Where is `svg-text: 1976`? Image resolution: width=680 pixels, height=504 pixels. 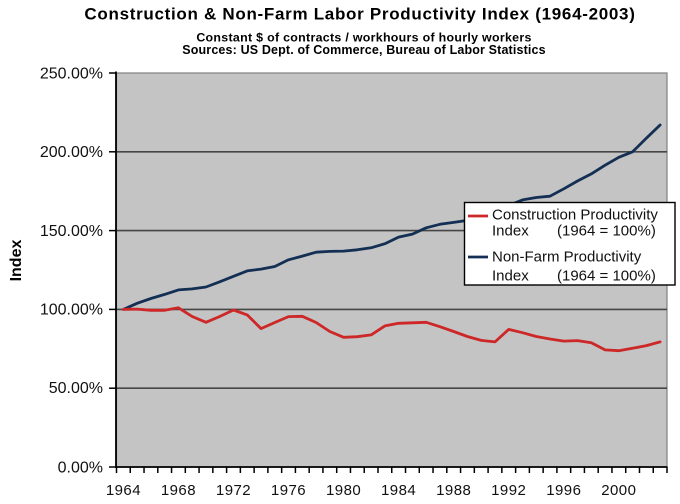
svg-text: 1976 is located at coordinates (288, 490).